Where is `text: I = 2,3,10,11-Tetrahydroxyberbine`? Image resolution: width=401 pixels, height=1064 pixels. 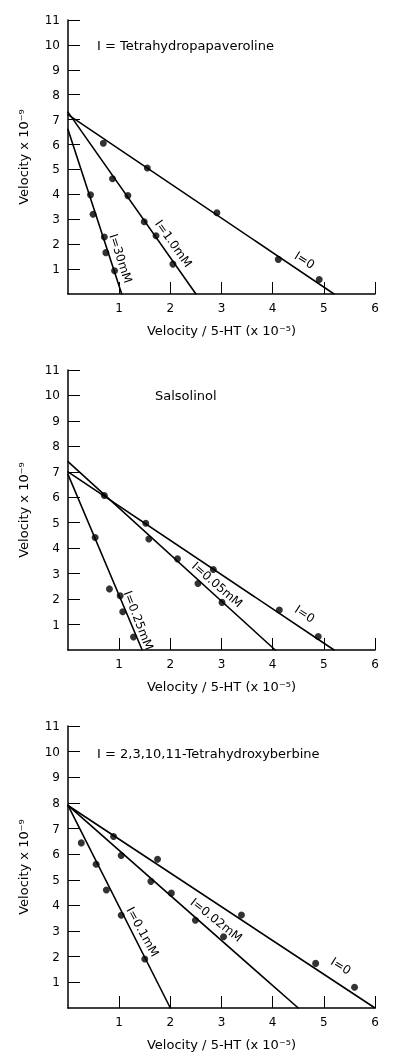 text: I = 2,3,10,11-Tetrahydroxyberbine is located at coordinates (208, 753).